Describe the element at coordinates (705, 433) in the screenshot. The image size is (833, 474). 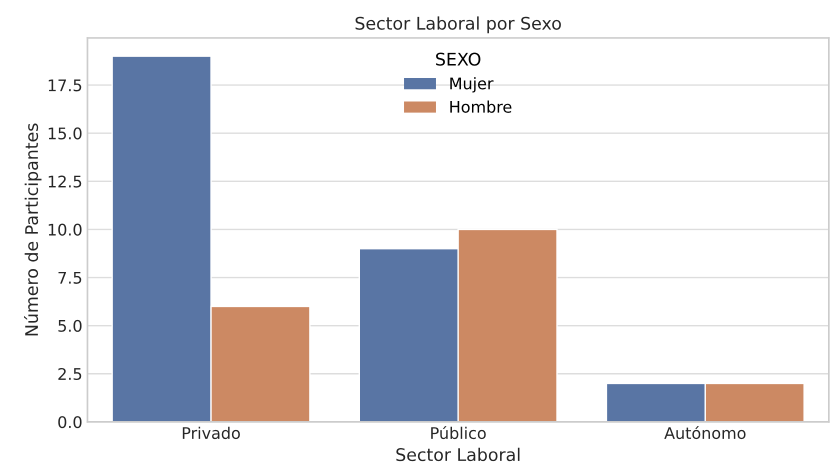
I see `x-tick-label: Autónomo` at that location.